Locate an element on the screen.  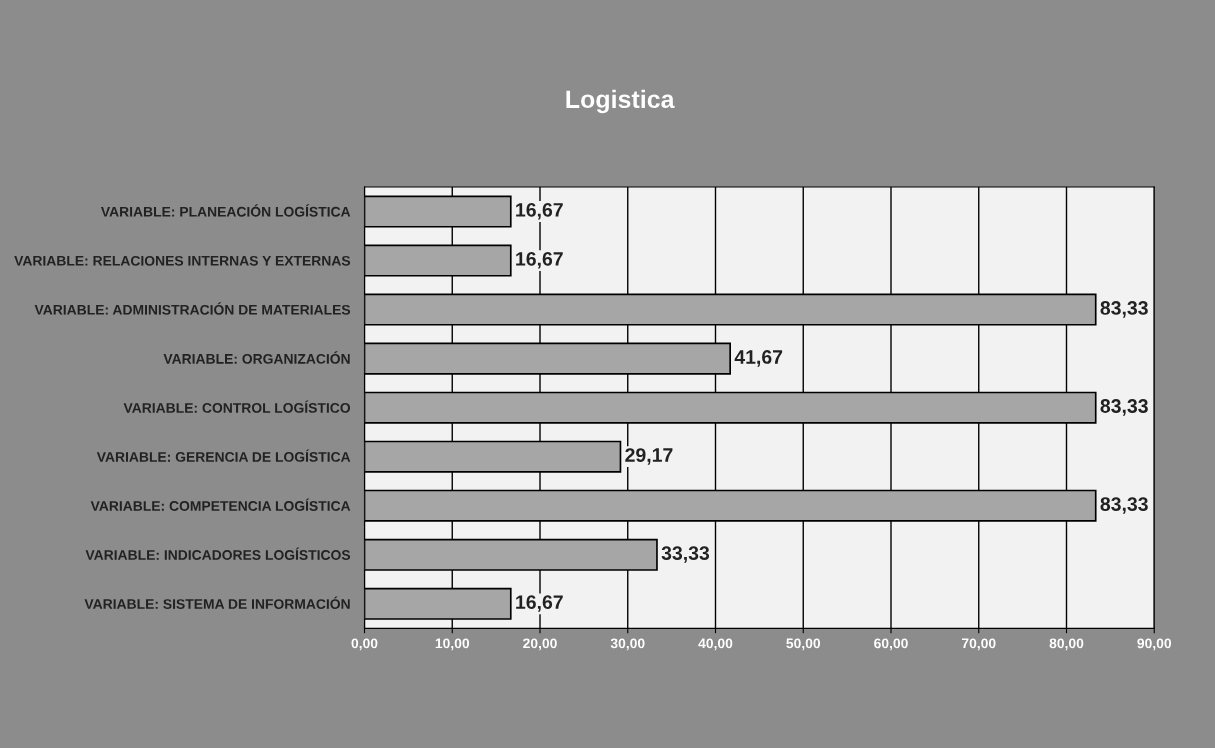
y-tick-label: VARIABLE: CONTROL LOGÍSTICO is located at coordinates (237, 406).